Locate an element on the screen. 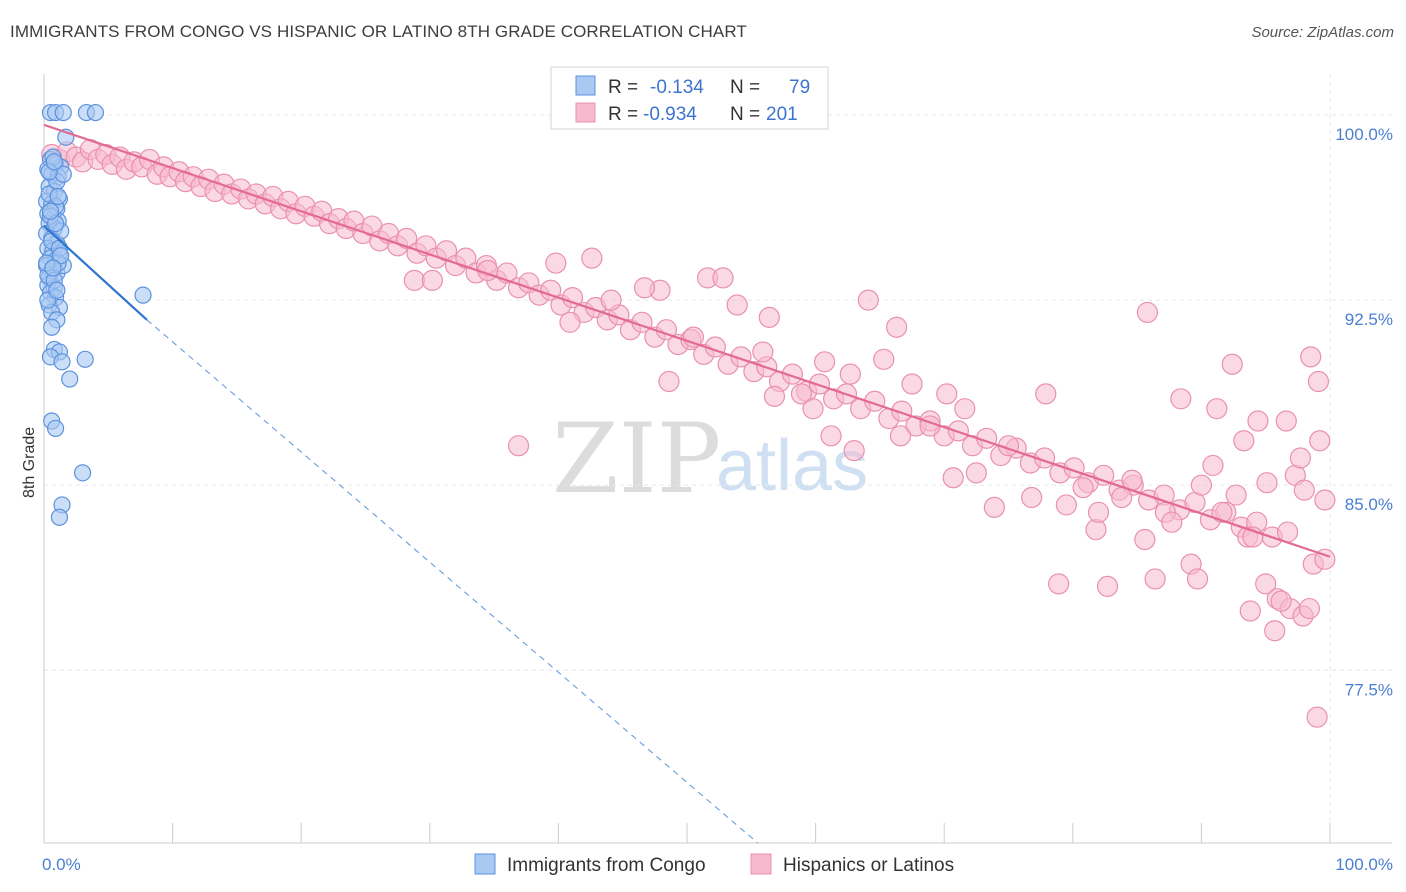 This screenshot has height=892, width=1406. y-tick-label: 85.0% is located at coordinates (1369, 504).